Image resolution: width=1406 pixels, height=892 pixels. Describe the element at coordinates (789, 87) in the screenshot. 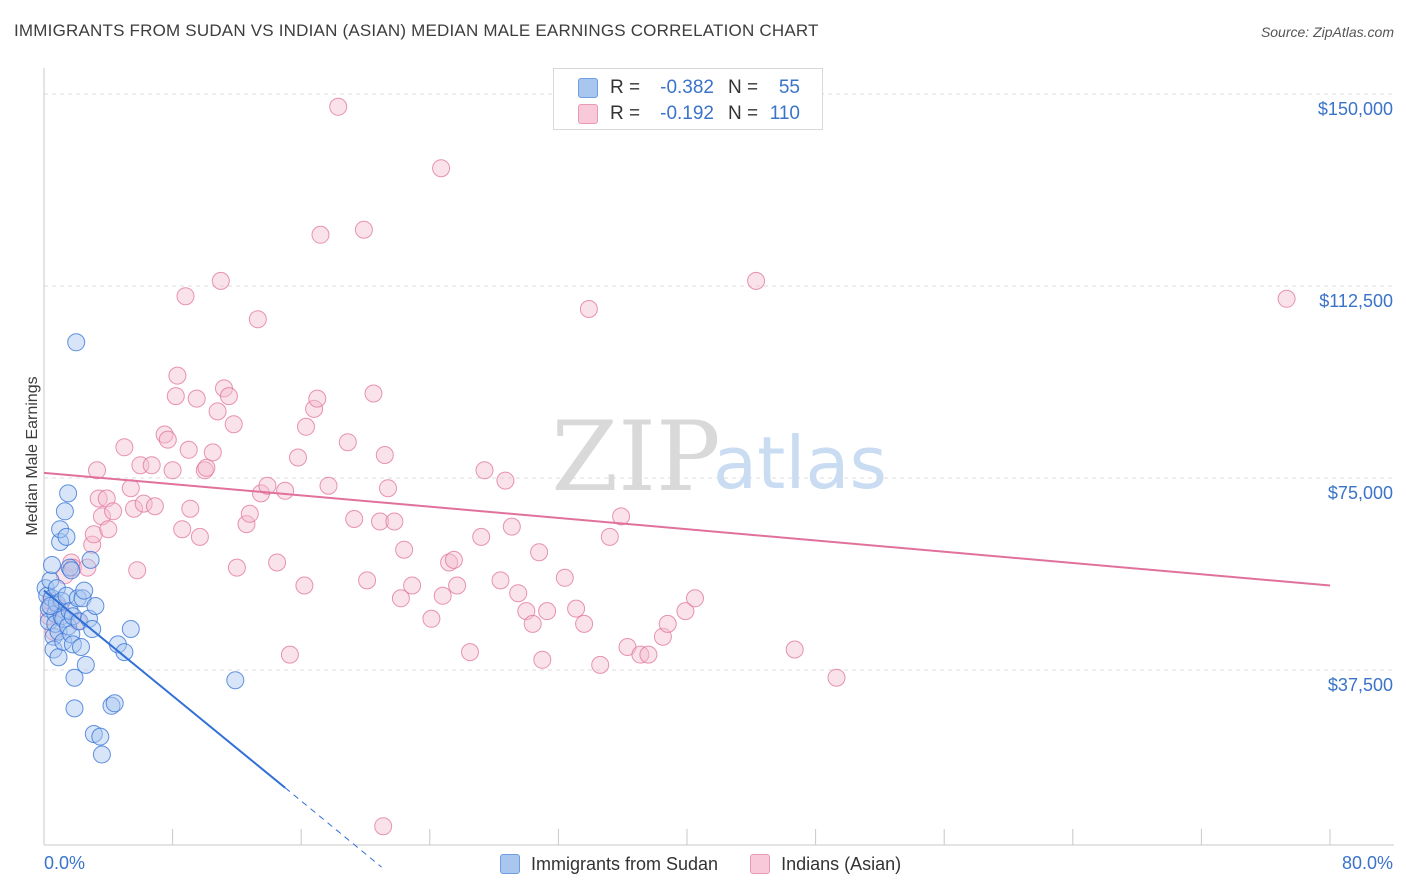

I see `n-value: 55` at that location.